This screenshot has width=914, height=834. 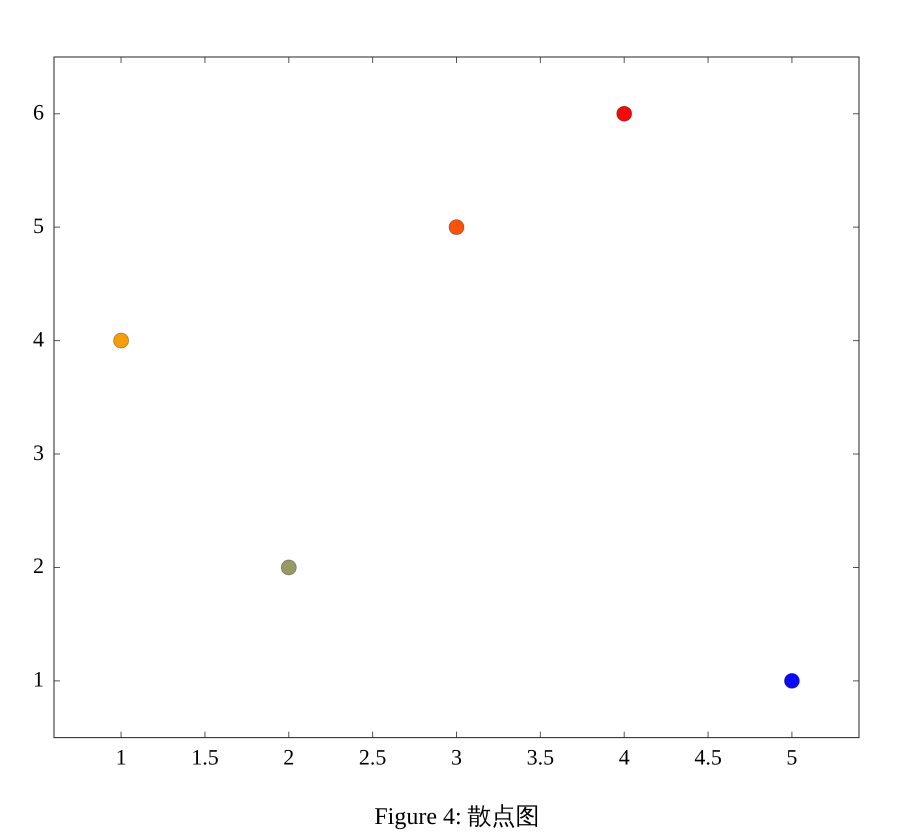 I want to click on caption: Figure 4: 散点图, so click(x=457, y=817).